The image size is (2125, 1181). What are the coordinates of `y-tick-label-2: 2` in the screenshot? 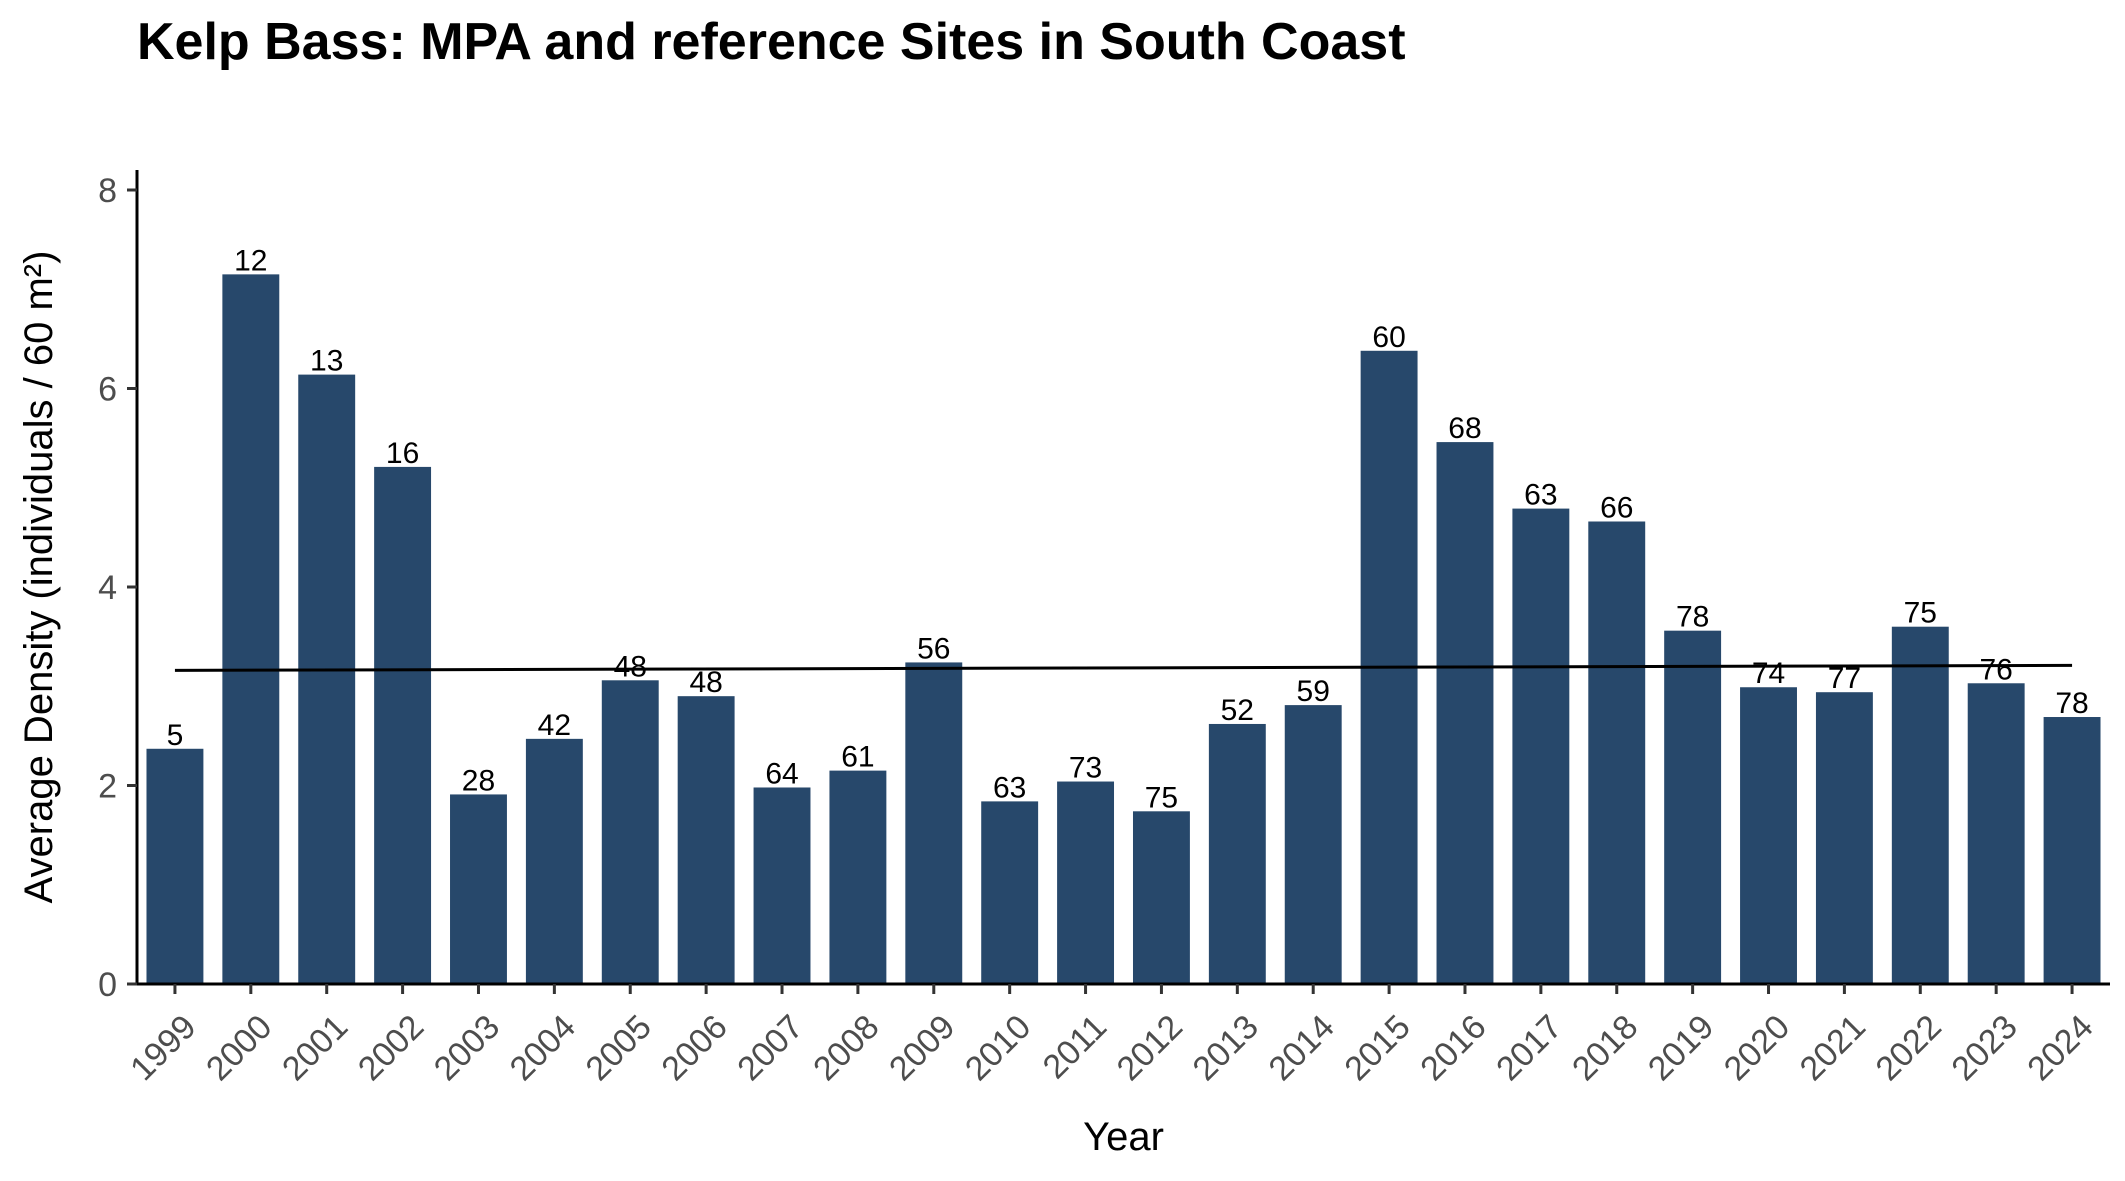 It's located at (107, 787).